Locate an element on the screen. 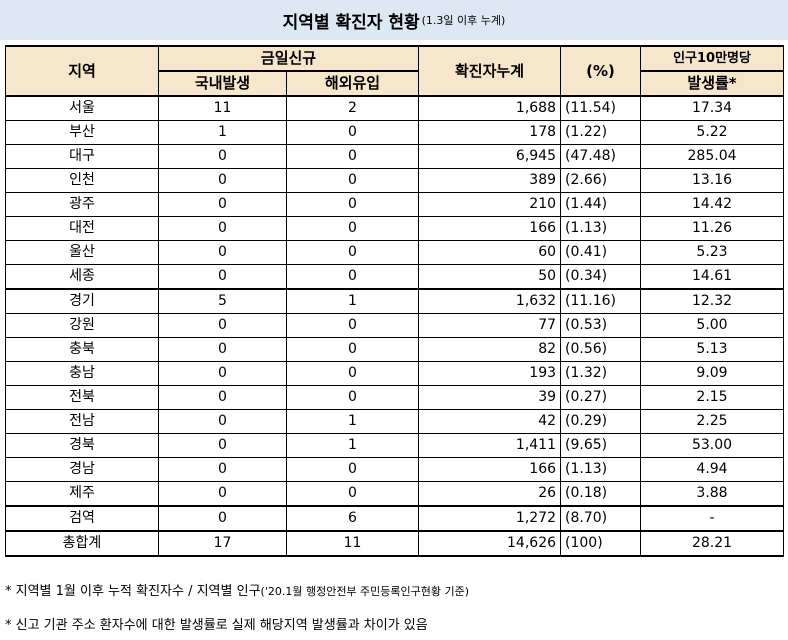  cumulative-cell: 39 is located at coordinates (490, 397).